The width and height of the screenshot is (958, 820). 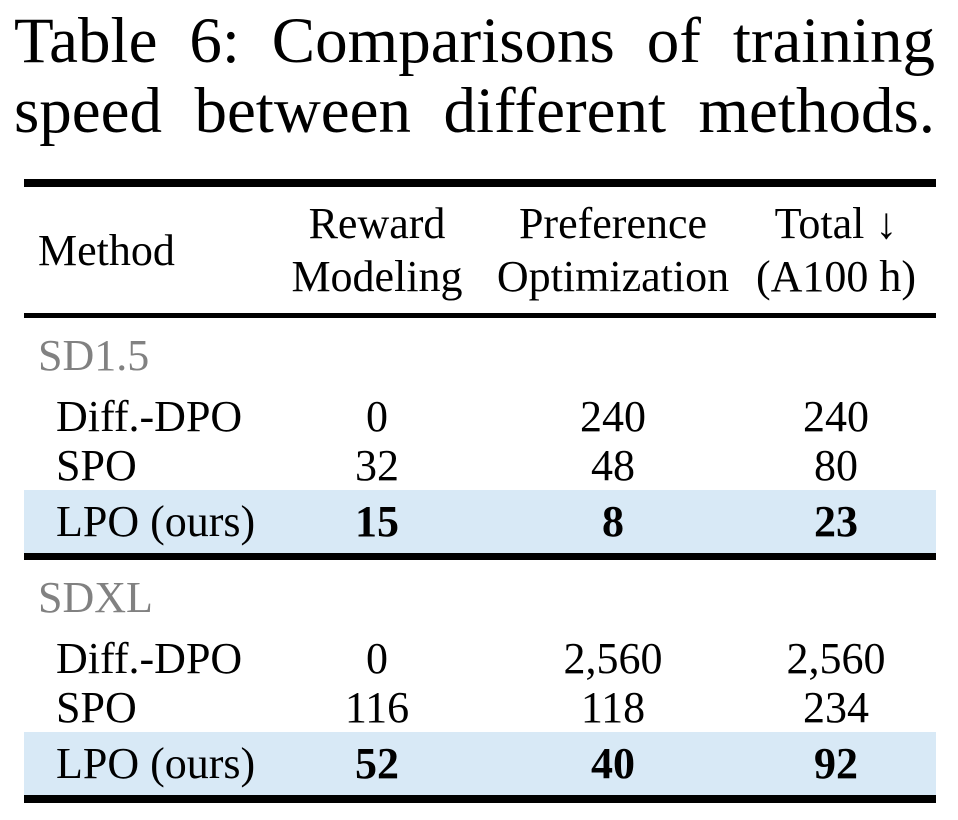 What do you see at coordinates (480, 799) in the screenshot?
I see `bottom-rule` at bounding box center [480, 799].